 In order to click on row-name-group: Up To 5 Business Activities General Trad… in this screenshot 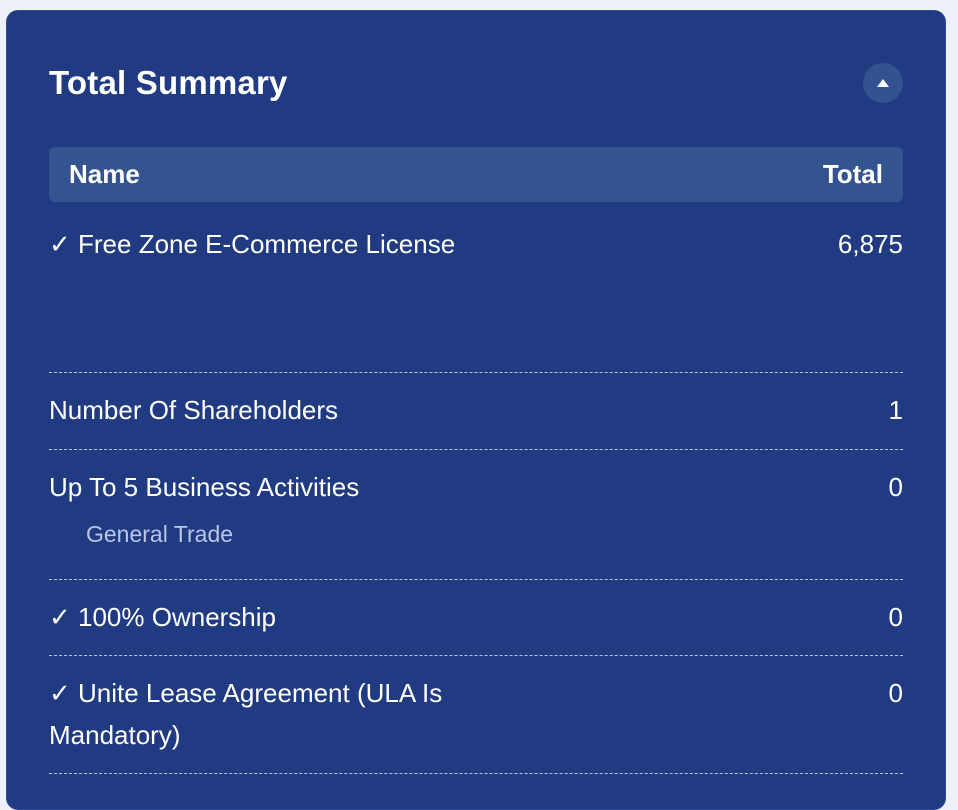, I will do `click(204, 509)`.